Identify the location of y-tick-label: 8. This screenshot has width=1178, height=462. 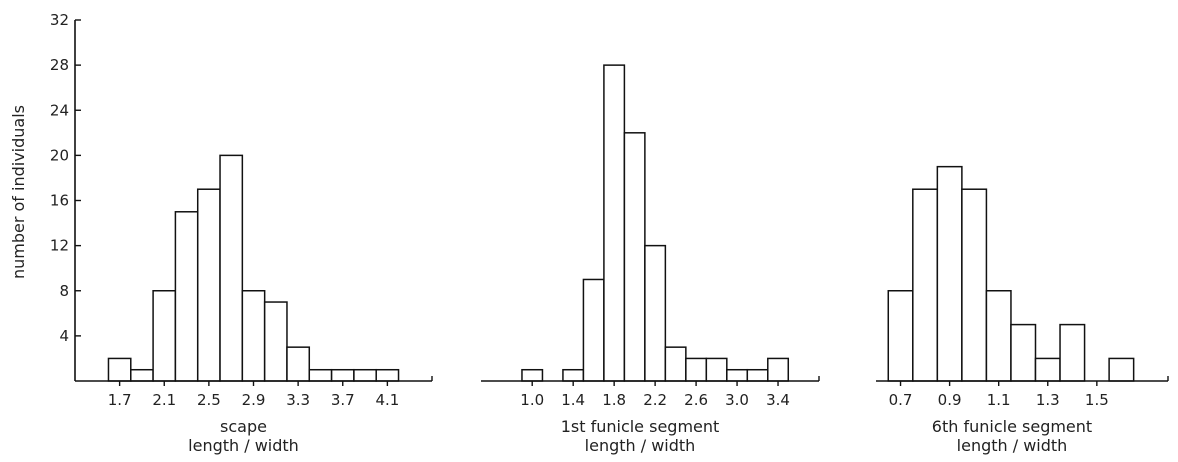
(64, 291).